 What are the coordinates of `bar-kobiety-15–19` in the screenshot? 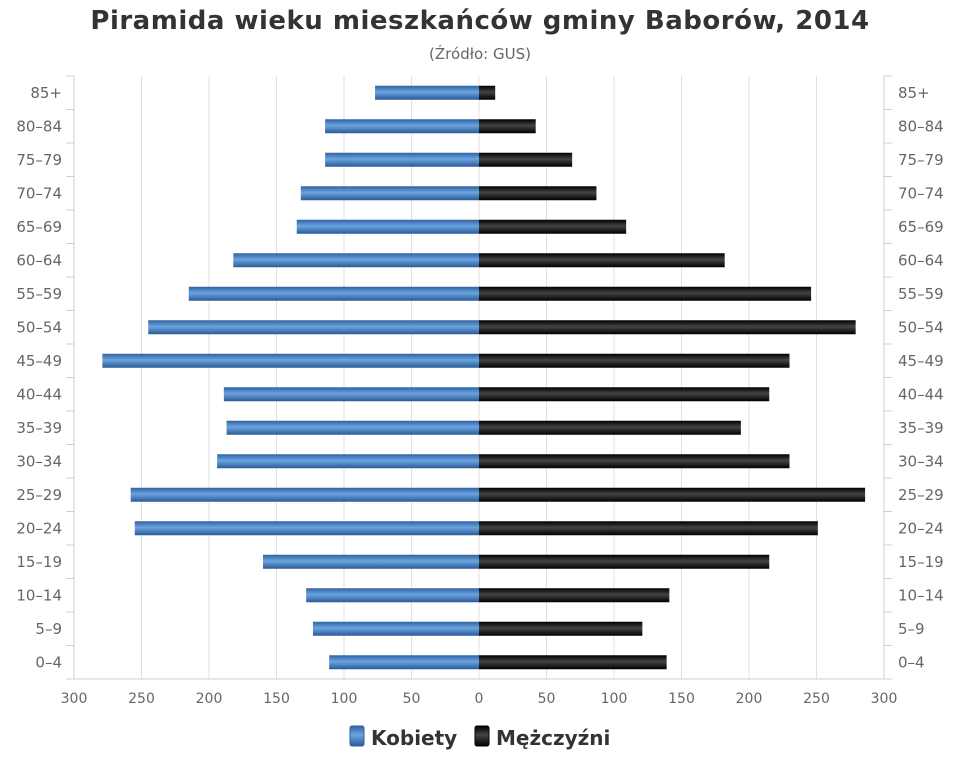 It's located at (371, 561).